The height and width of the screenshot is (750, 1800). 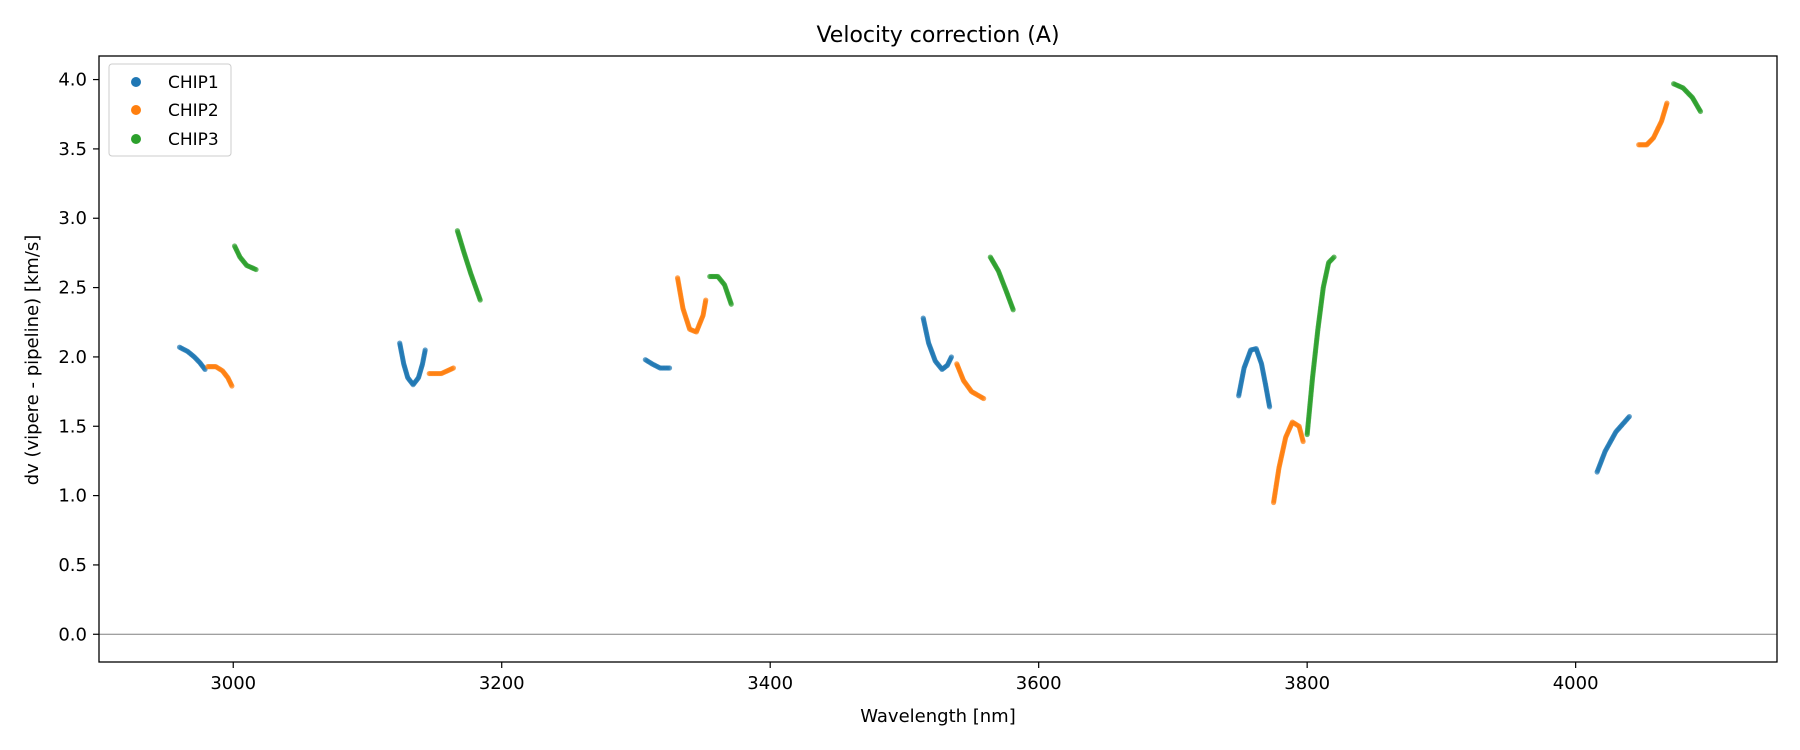 What do you see at coordinates (136, 82) in the screenshot?
I see `legend-marker-chip1` at bounding box center [136, 82].